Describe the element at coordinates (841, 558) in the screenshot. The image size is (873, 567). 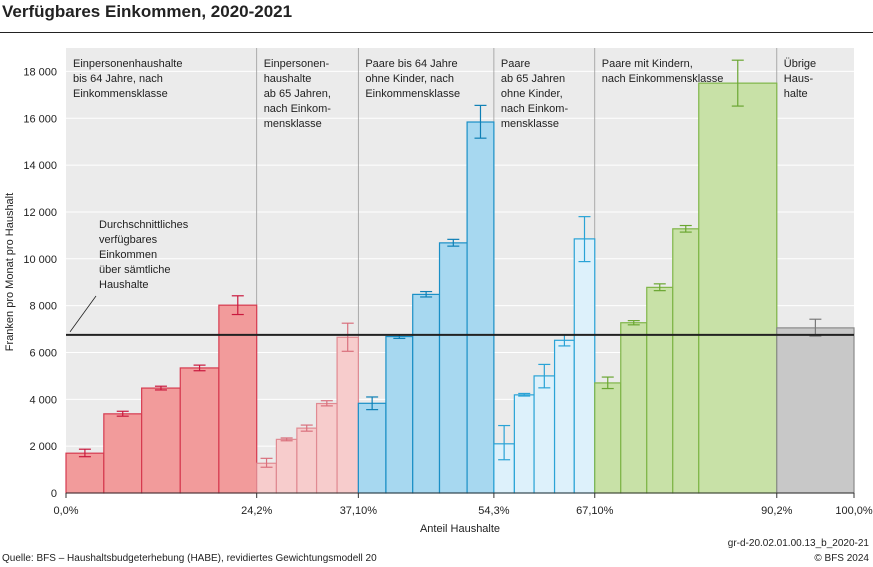
I see `copyright: © BFS 2024` at that location.